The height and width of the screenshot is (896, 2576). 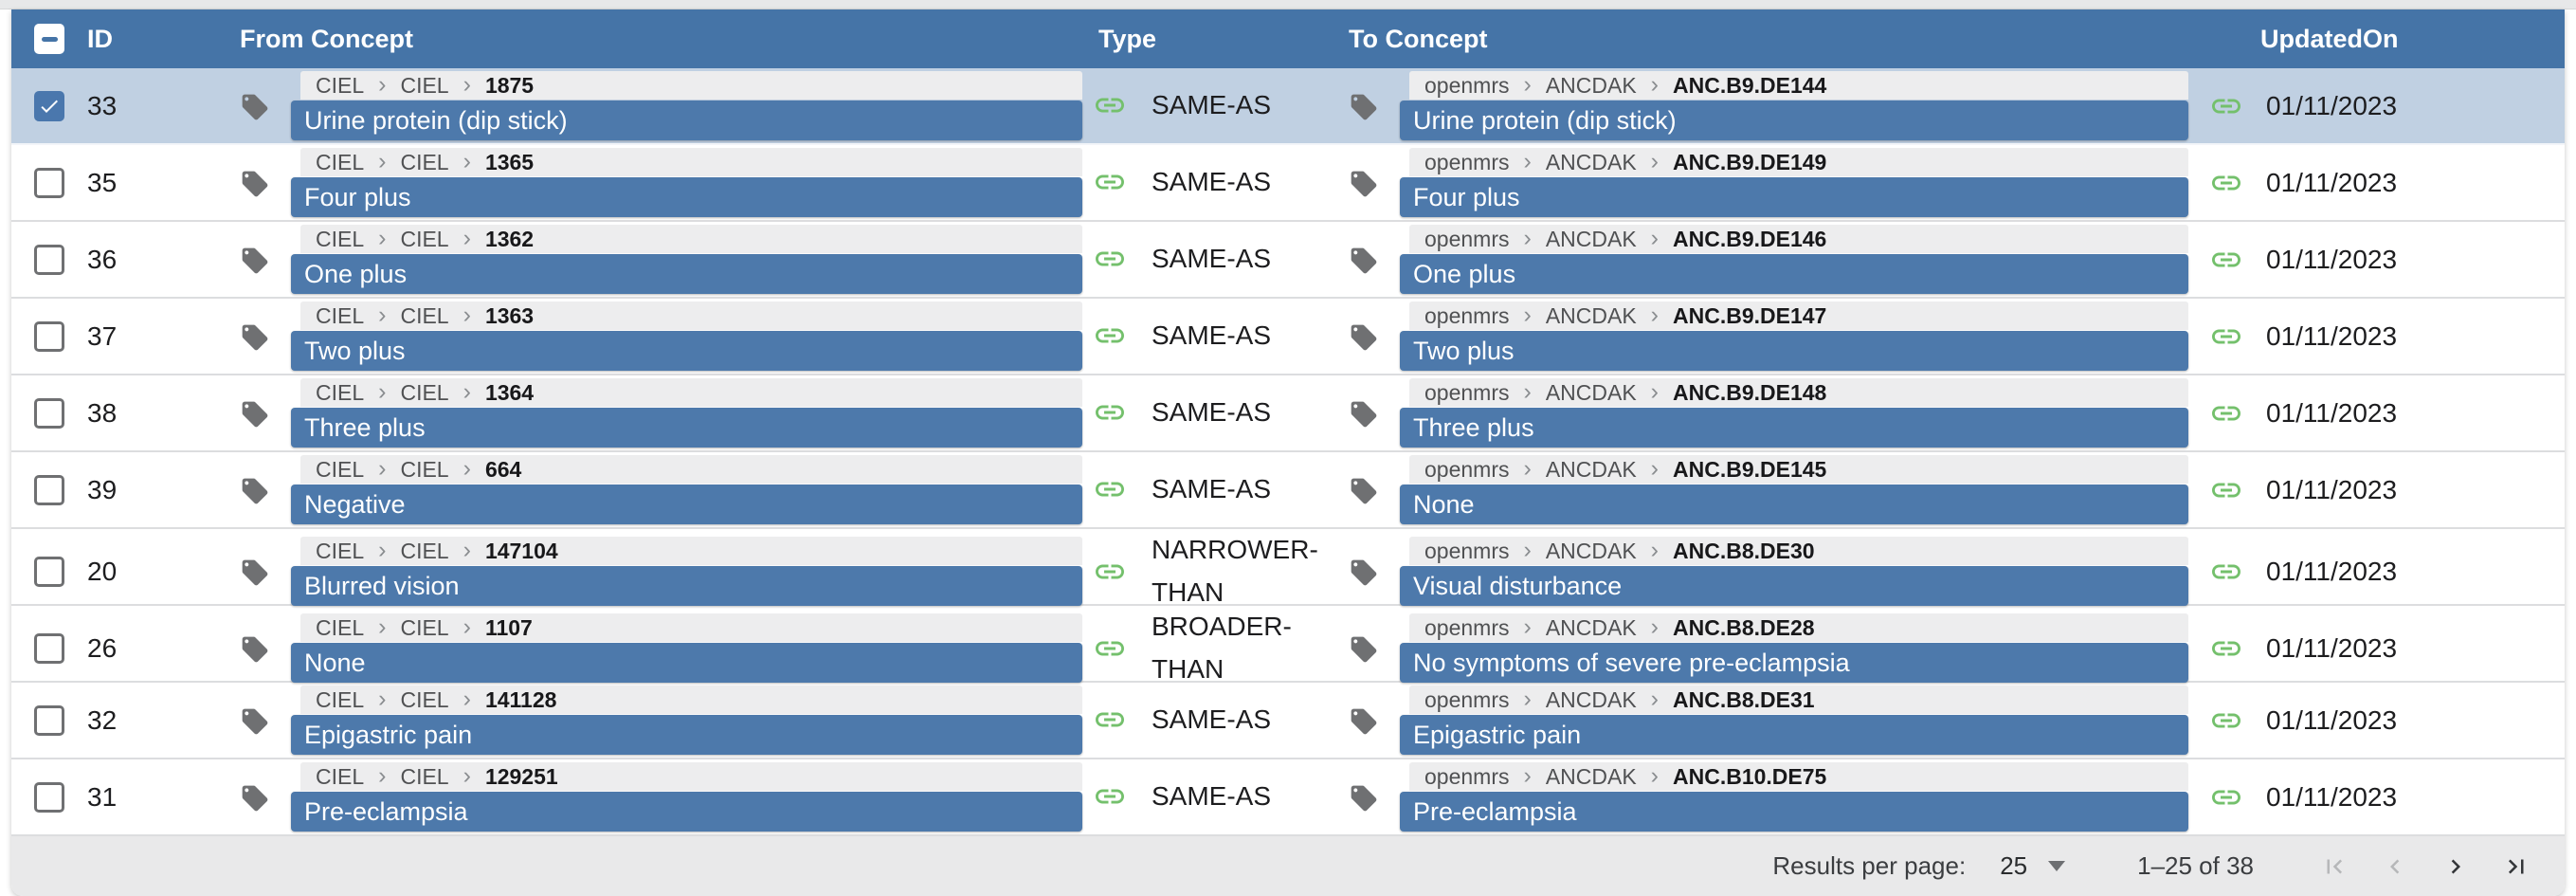 I want to click on from-source: CIEL, so click(x=424, y=469).